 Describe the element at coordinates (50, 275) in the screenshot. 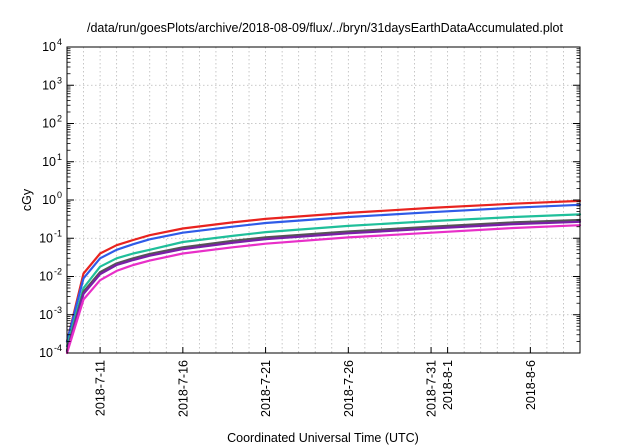

I see `y-tick-label: 10⁻²` at that location.